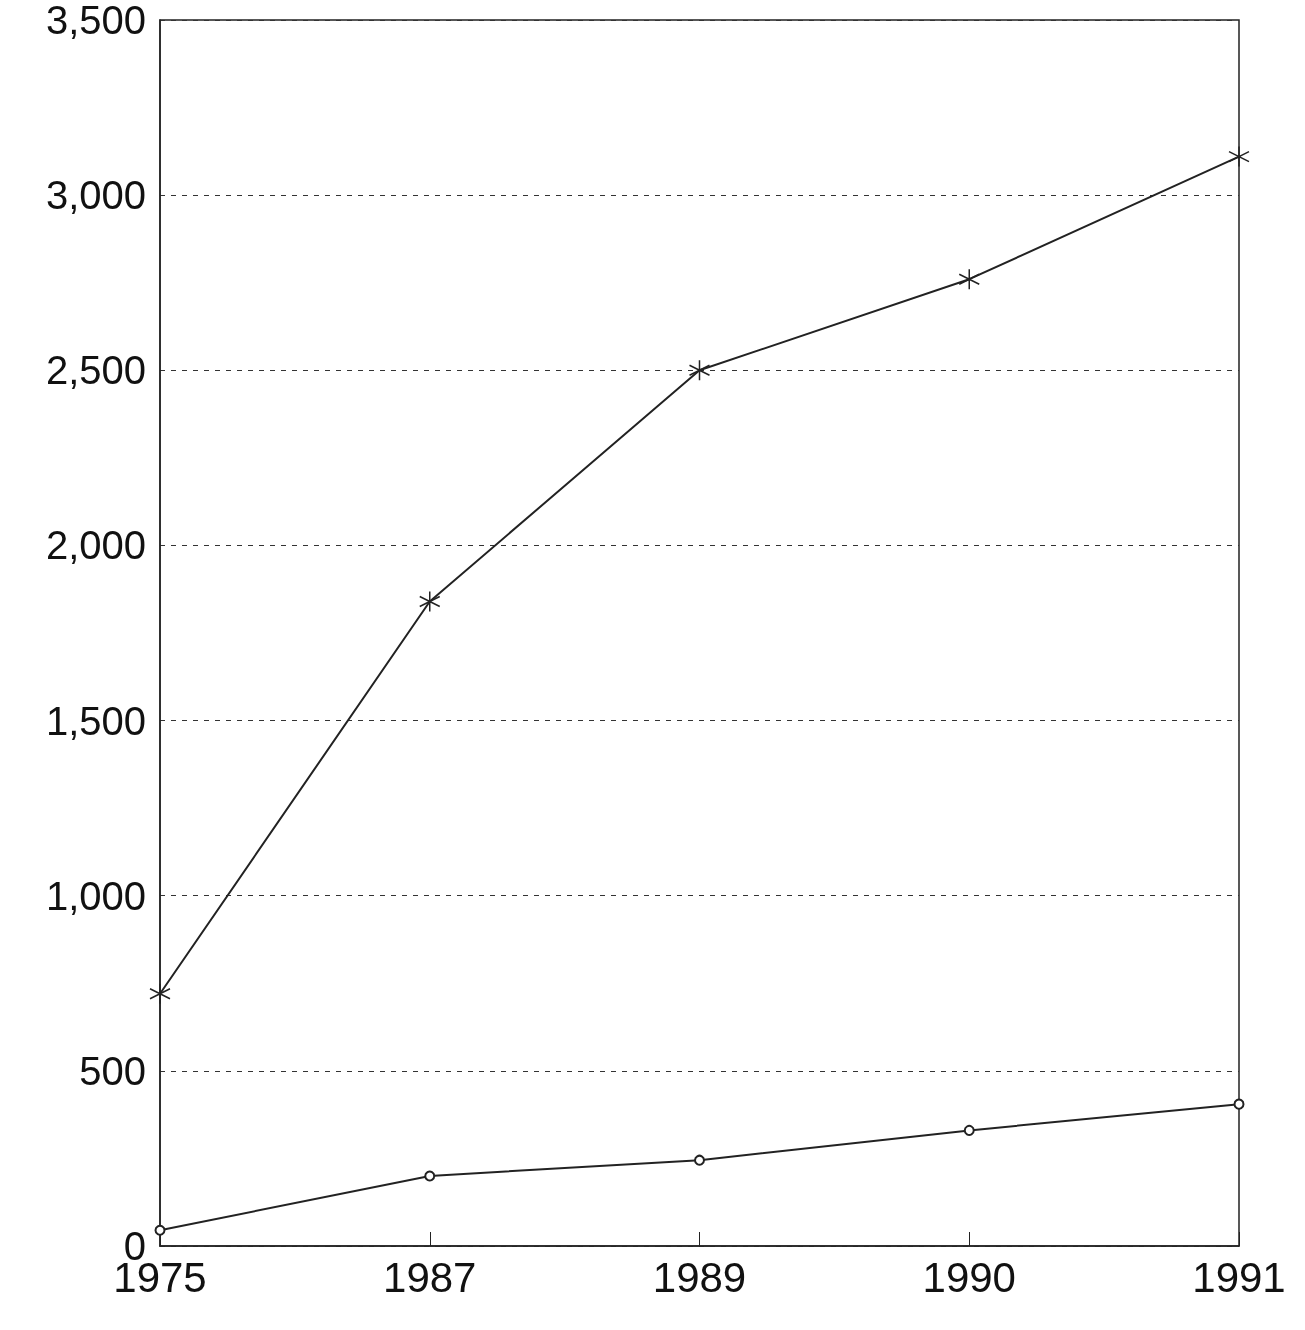  Describe the element at coordinates (969, 1277) in the screenshot. I see `x-tick-label: 1990` at that location.